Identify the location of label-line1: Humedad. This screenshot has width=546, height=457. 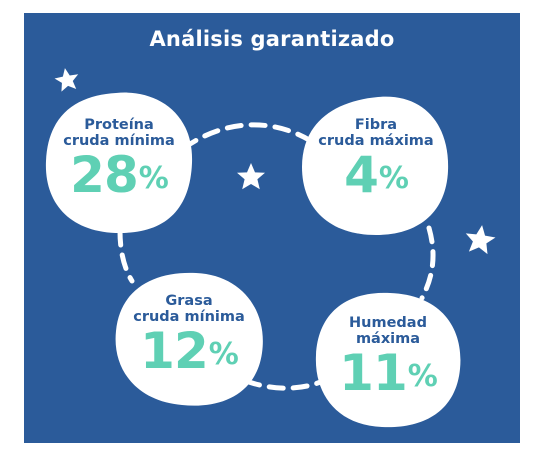
(388, 323).